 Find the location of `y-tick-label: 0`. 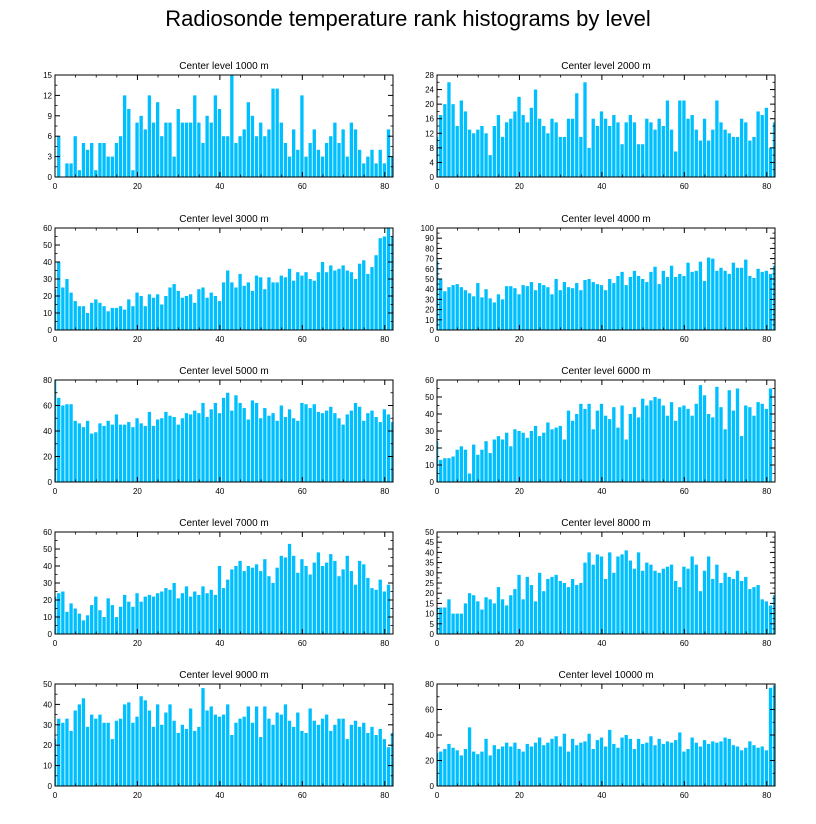

y-tick-label: 0 is located at coordinates (50, 634).